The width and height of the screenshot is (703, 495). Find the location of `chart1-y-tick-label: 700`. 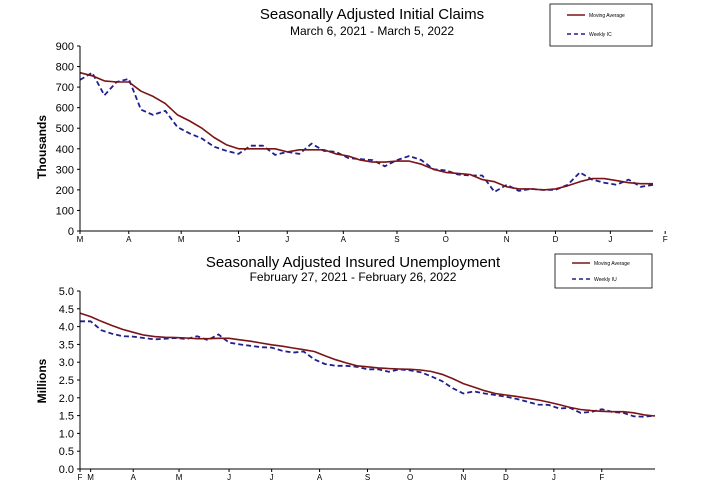

chart1-y-tick-label: 700 is located at coordinates (65, 88).